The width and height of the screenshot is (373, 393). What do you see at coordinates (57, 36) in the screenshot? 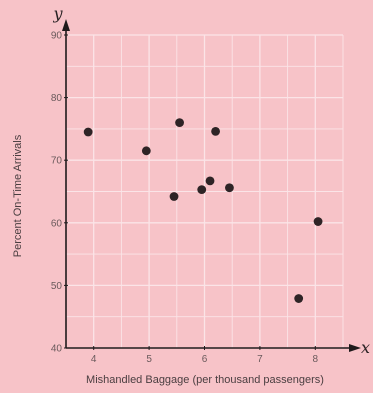
I see `y-tick-label: 90` at bounding box center [57, 36].